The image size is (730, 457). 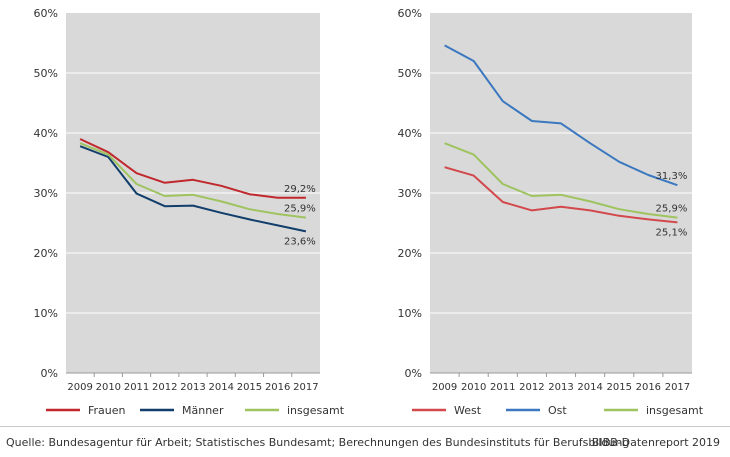 What do you see at coordinates (365, 426) in the screenshot?
I see `footer-divider` at bounding box center [365, 426].